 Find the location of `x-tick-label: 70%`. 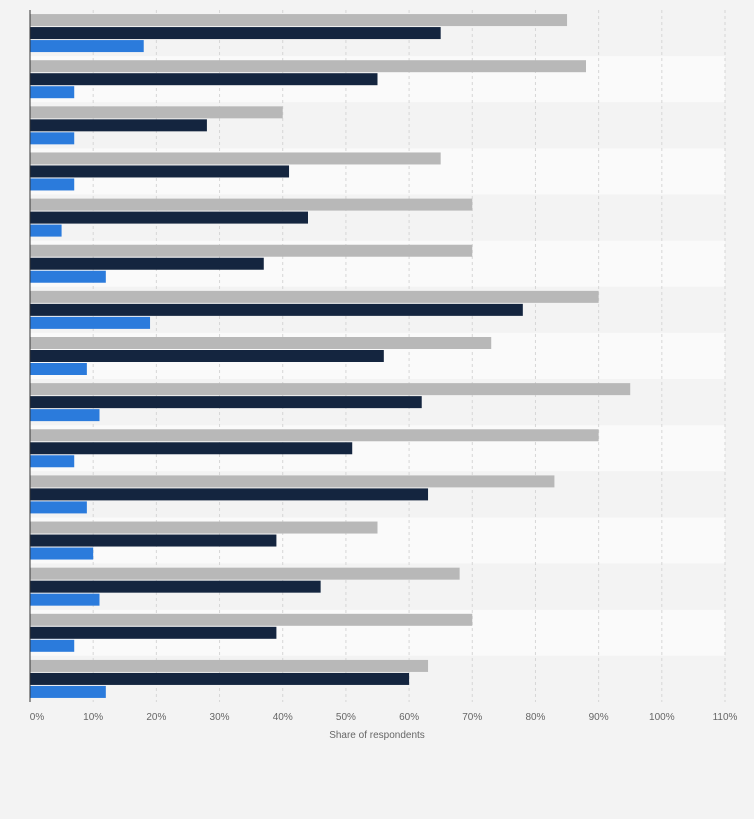

x-tick-label: 70% is located at coordinates (472, 717).